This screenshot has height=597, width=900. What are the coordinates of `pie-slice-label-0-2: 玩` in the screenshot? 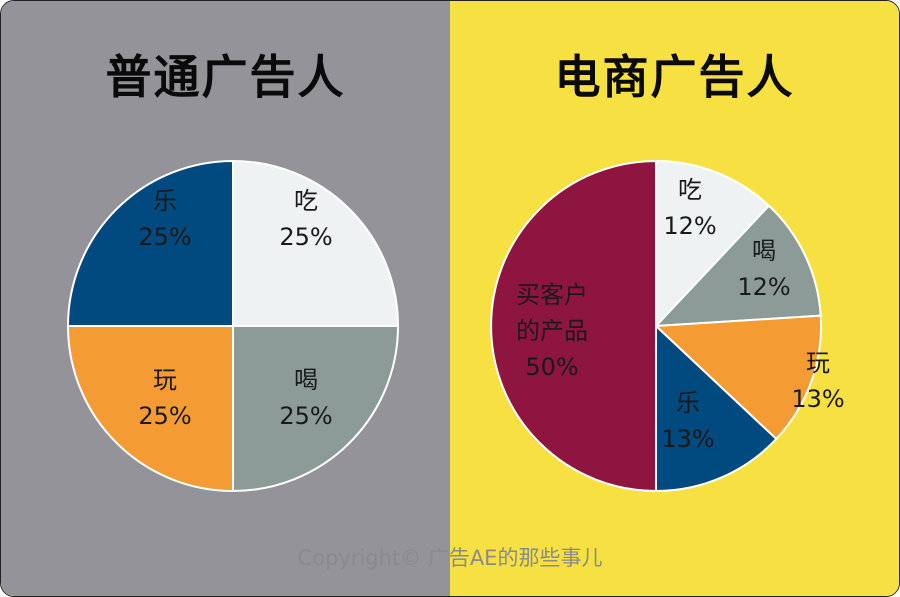 It's located at (165, 380).